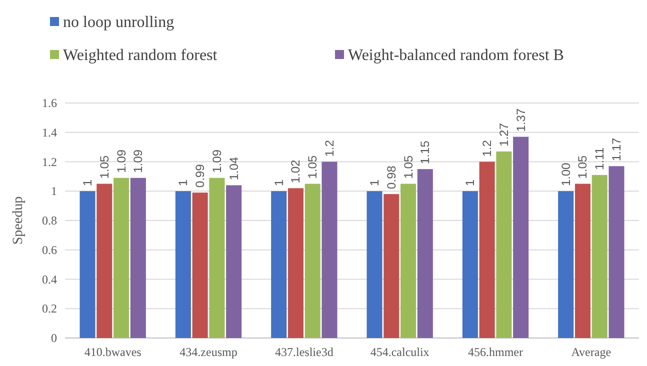  Describe the element at coordinates (400, 352) in the screenshot. I see `x-tick-label: 454.calculix` at that location.